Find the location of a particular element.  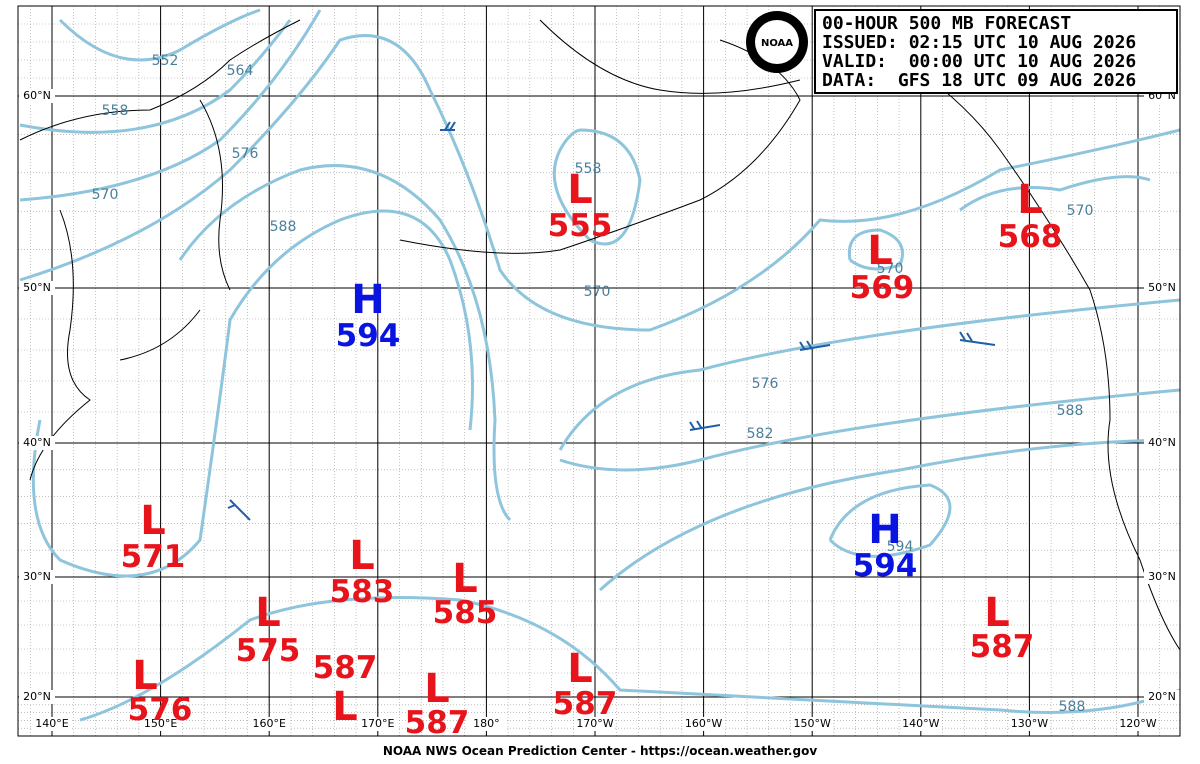

contour-label: 576 is located at coordinates (765, 384).